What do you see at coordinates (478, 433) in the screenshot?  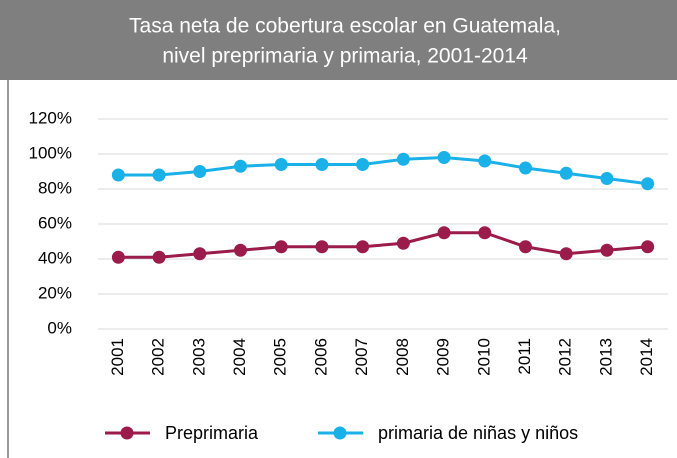 I see `legend-label: primaria de niñas y niños` at bounding box center [478, 433].